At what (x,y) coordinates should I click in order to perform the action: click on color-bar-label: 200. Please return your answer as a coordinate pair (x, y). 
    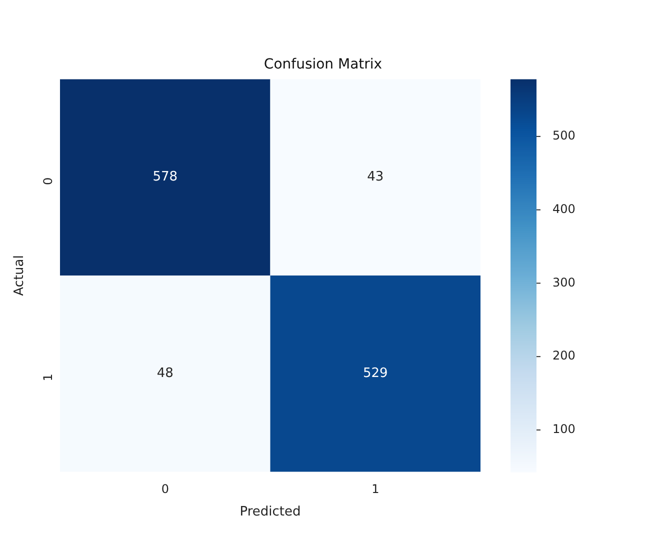
    Looking at the image, I should click on (564, 355).